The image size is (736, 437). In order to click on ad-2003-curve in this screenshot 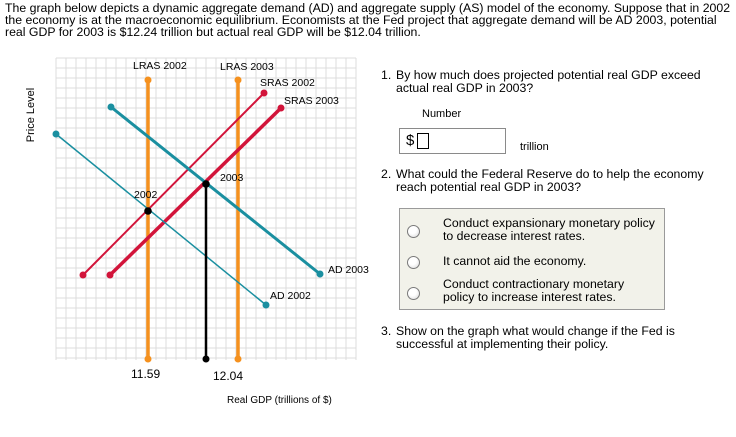, I will do `click(215, 190)`.